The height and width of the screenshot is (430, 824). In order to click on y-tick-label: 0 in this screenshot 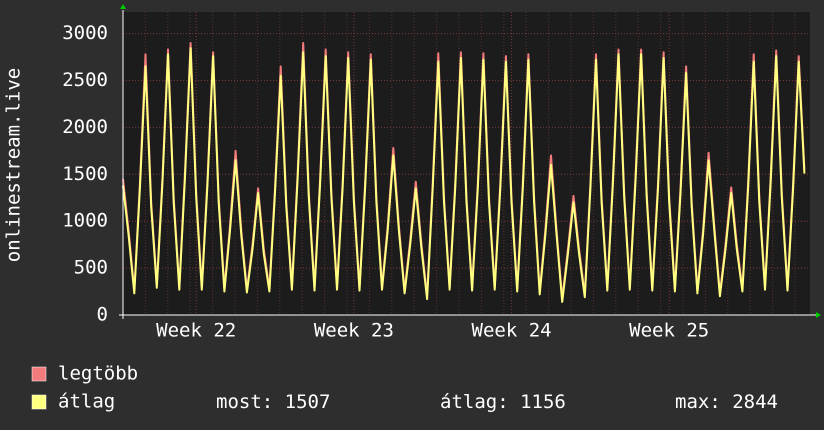, I will do `click(102, 315)`.